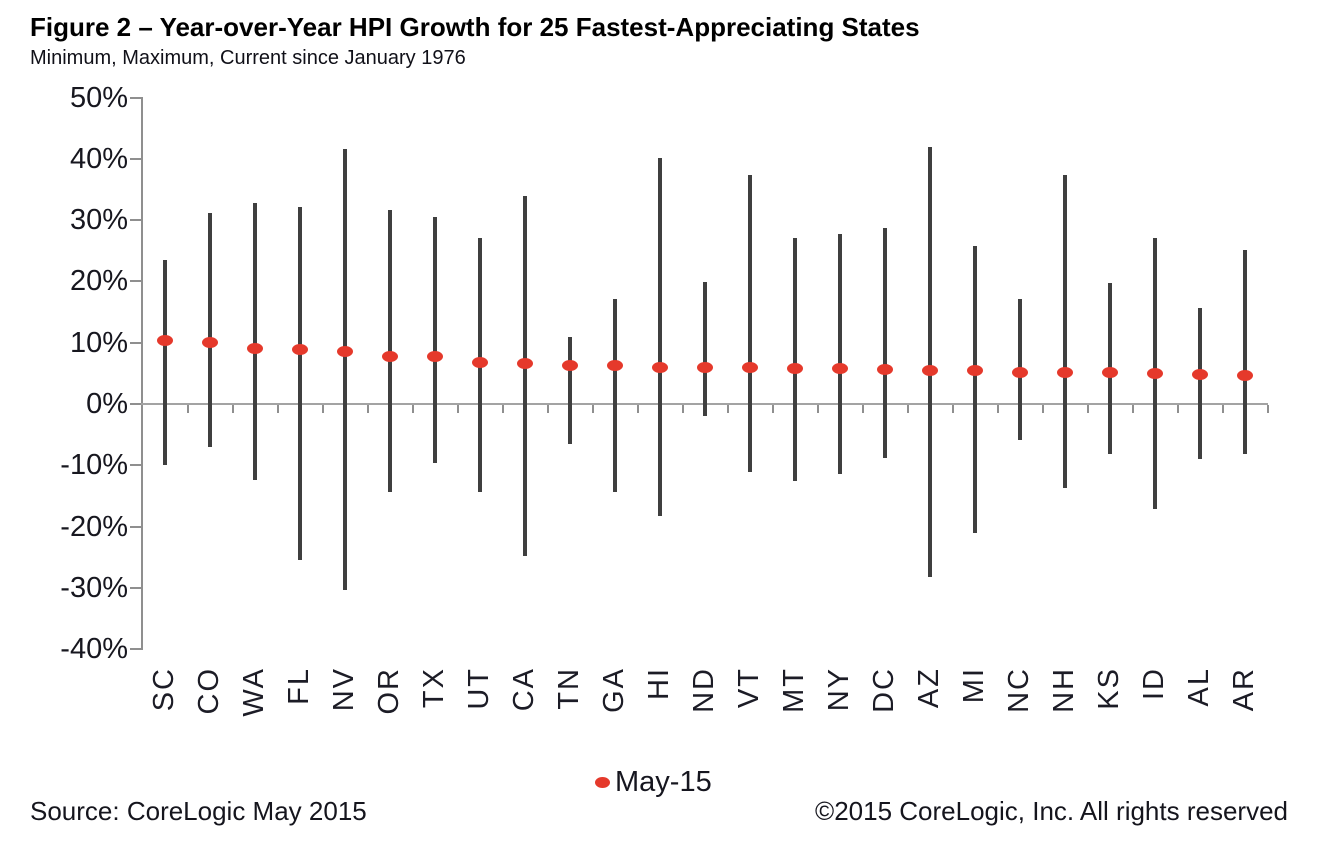 The image size is (1319, 850). Describe the element at coordinates (1064, 690) in the screenshot. I see `x-axis-state-label-nh: NH` at that location.